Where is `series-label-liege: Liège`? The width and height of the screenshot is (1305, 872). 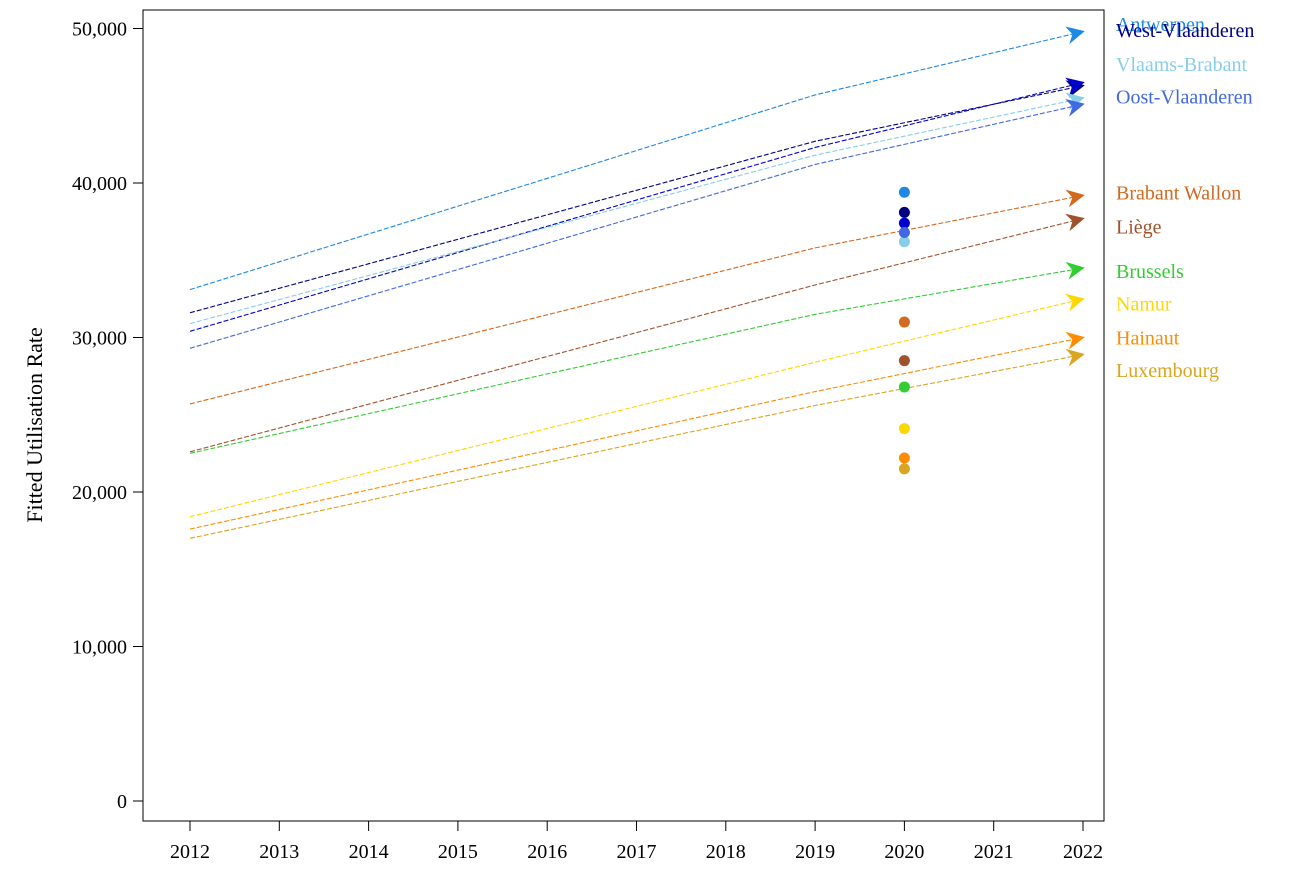 series-label-liege: Liège is located at coordinates (1139, 227).